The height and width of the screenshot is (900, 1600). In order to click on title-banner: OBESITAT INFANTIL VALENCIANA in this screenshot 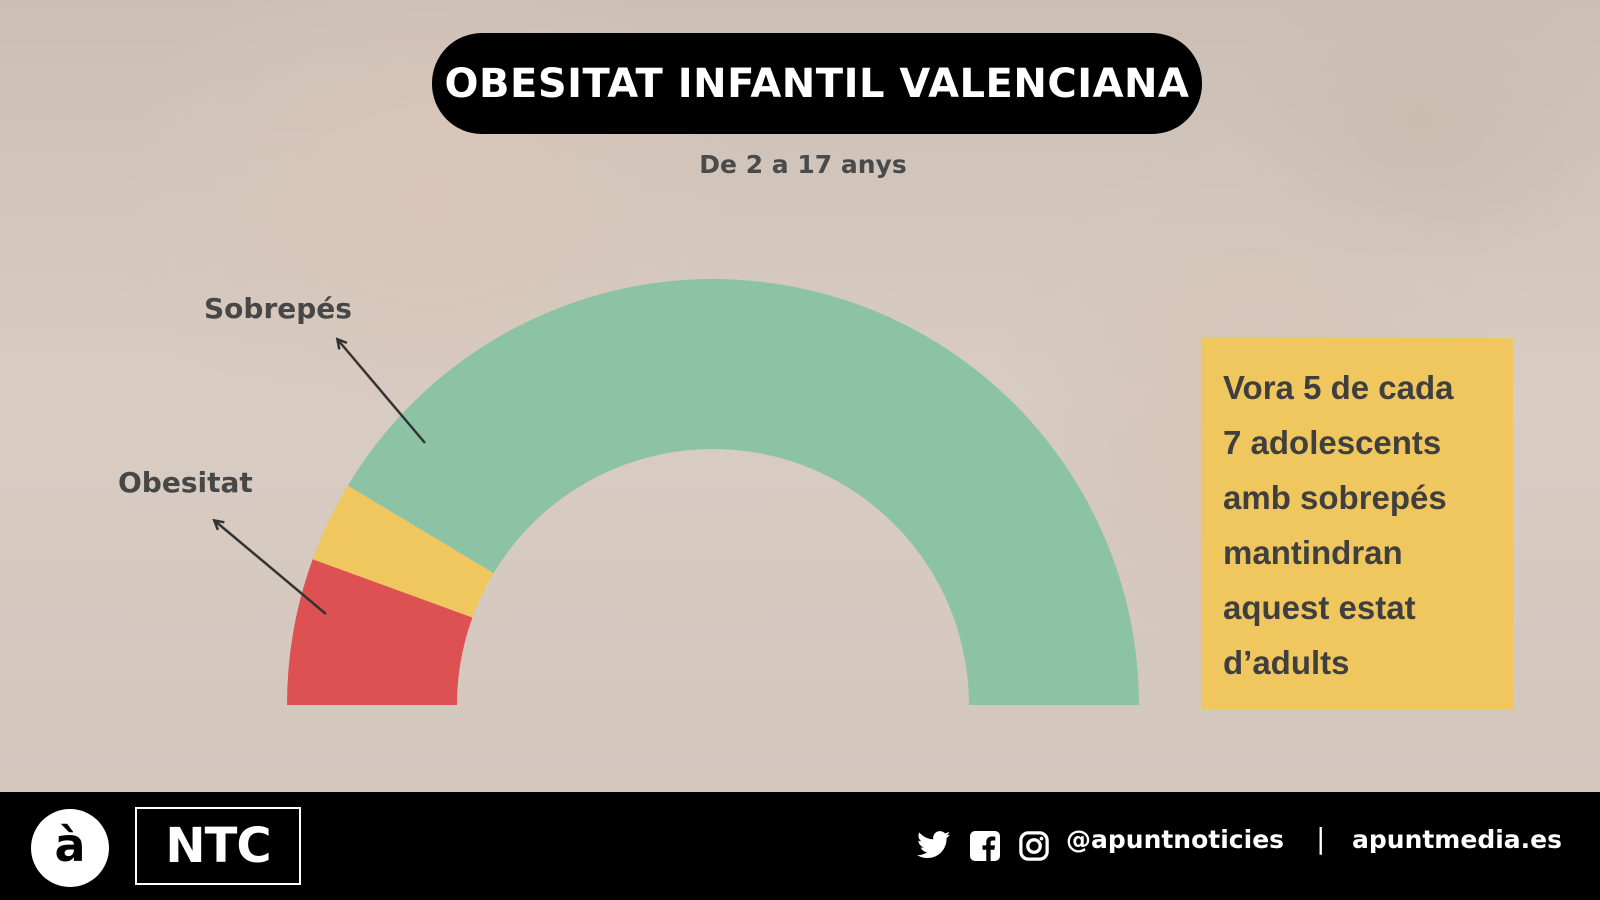, I will do `click(817, 83)`.